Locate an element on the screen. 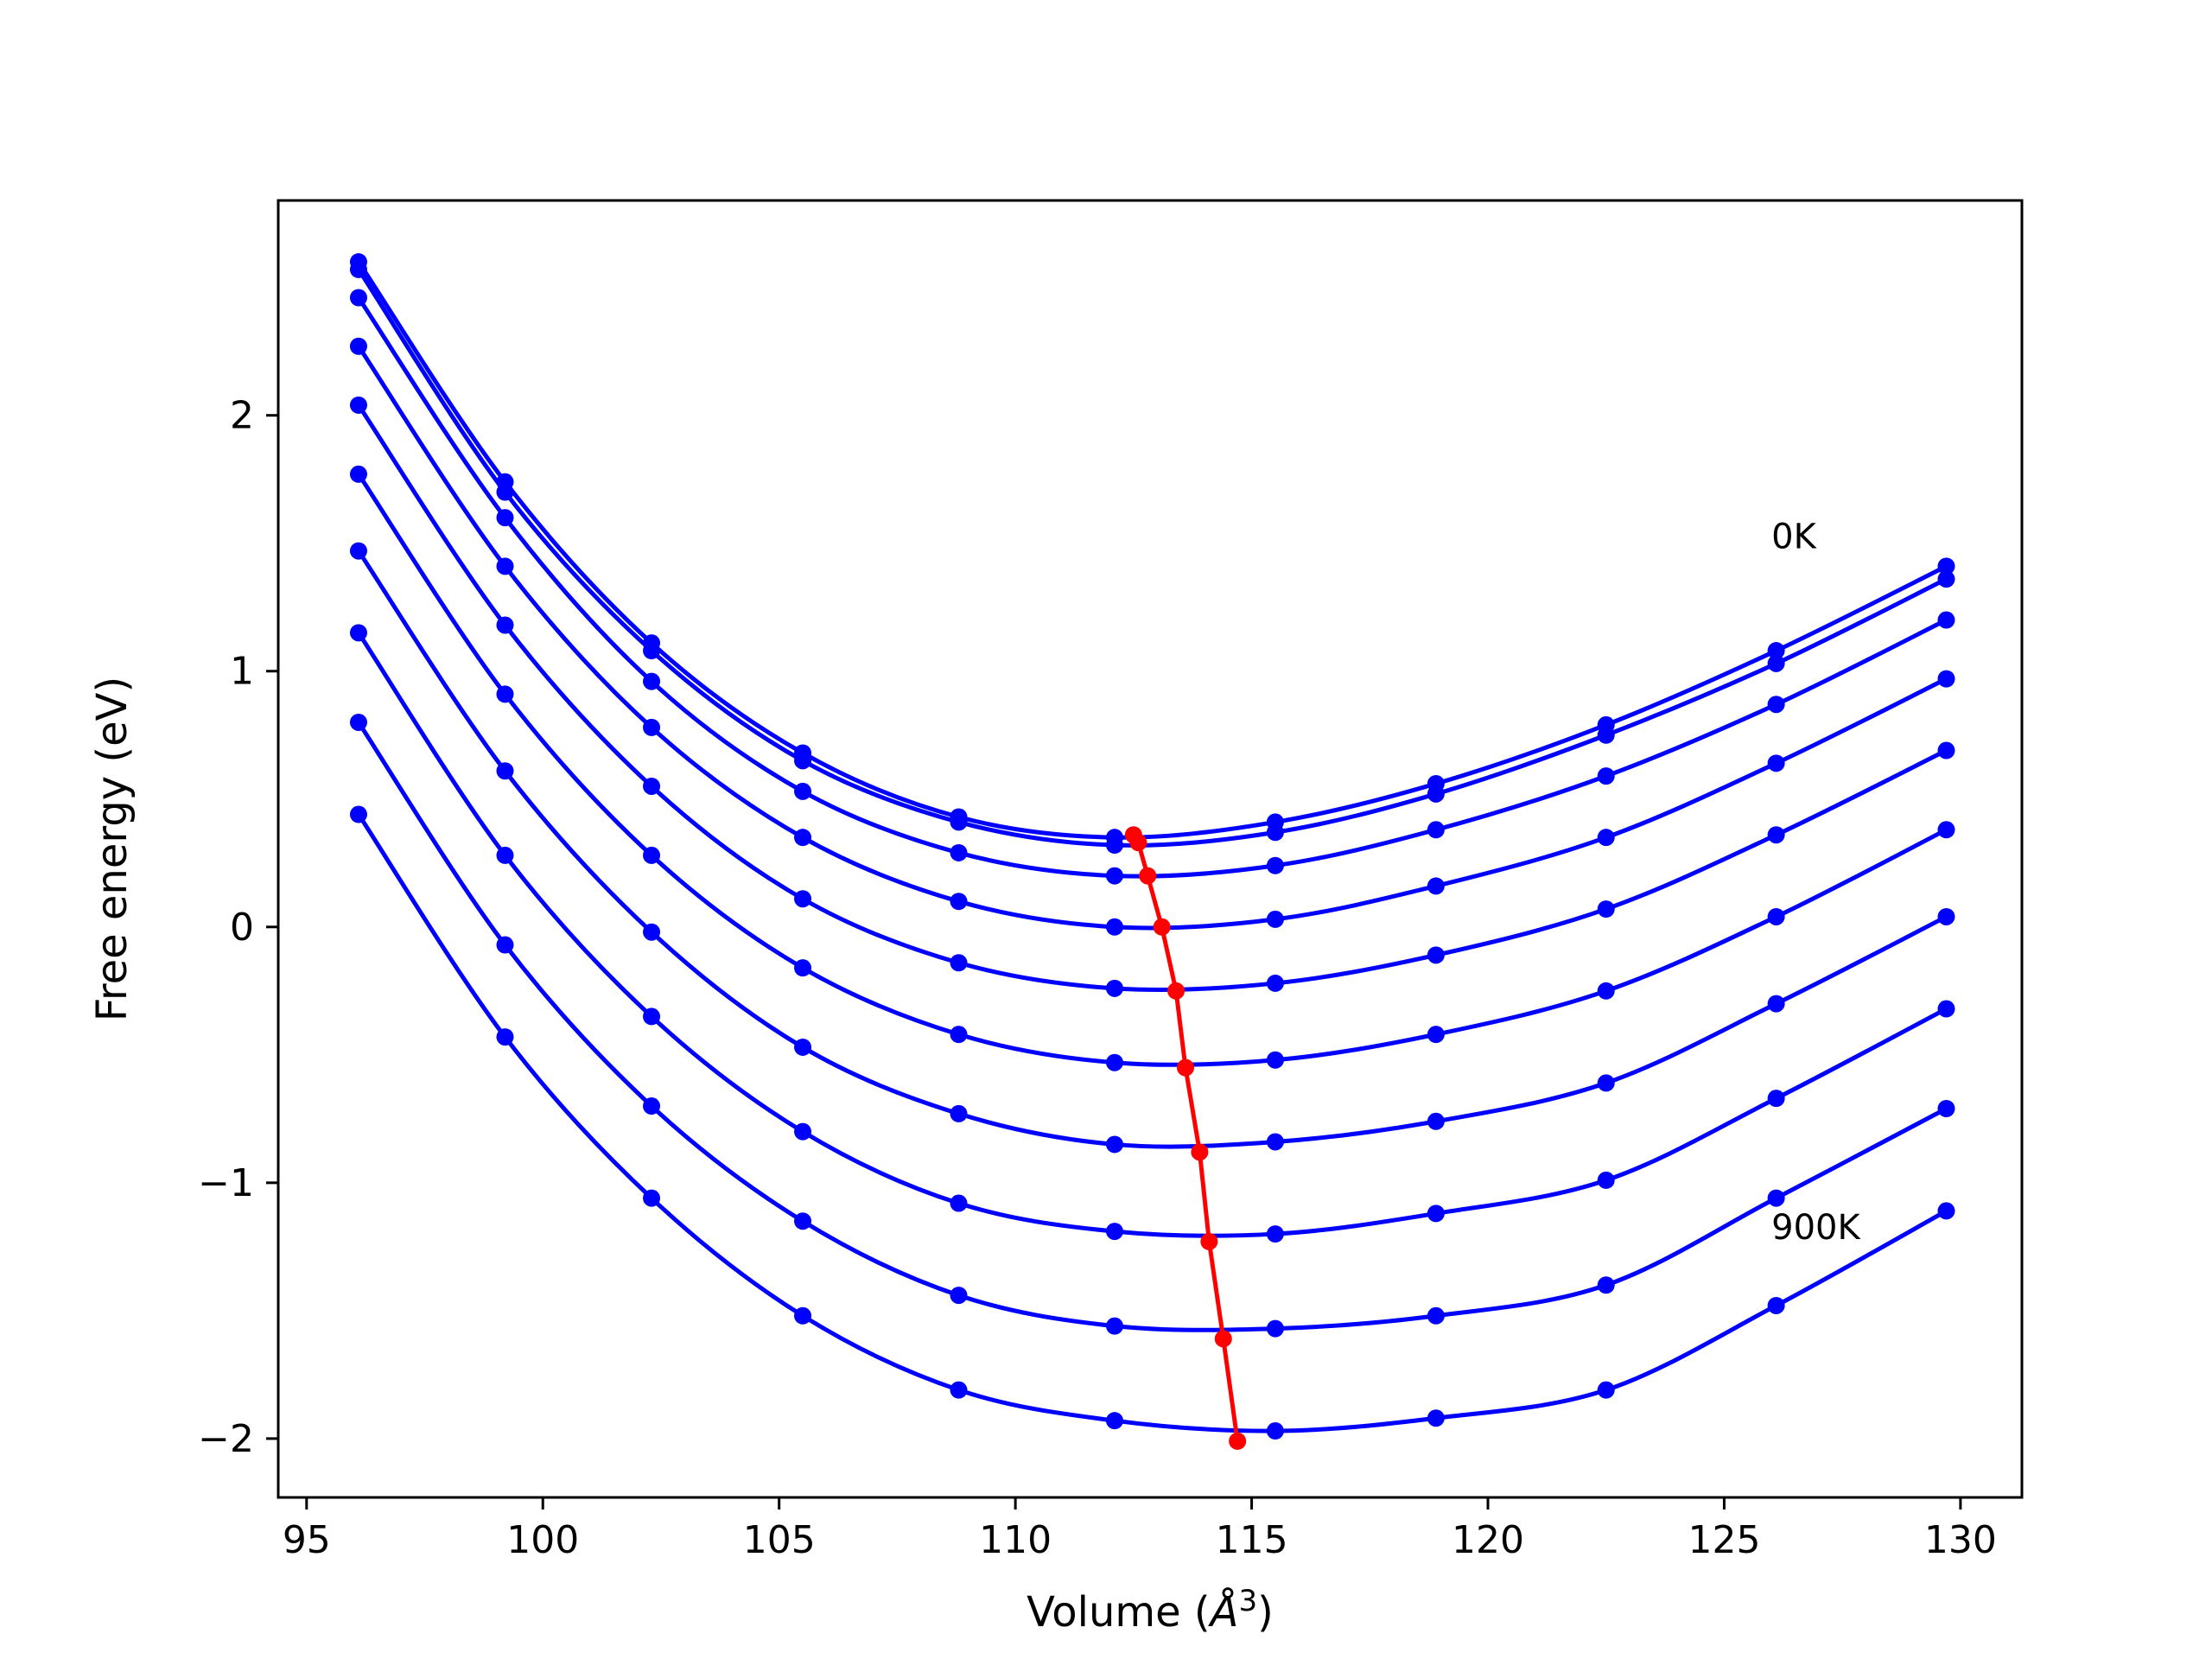 The width and height of the screenshot is (2212, 1659). annotation-900k: 900K is located at coordinates (1816, 1228).